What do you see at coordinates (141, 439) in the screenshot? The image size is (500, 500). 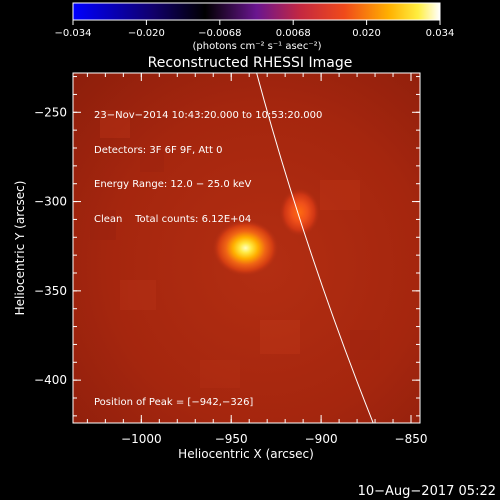 I see `x-tick-label: −1000` at bounding box center [141, 439].